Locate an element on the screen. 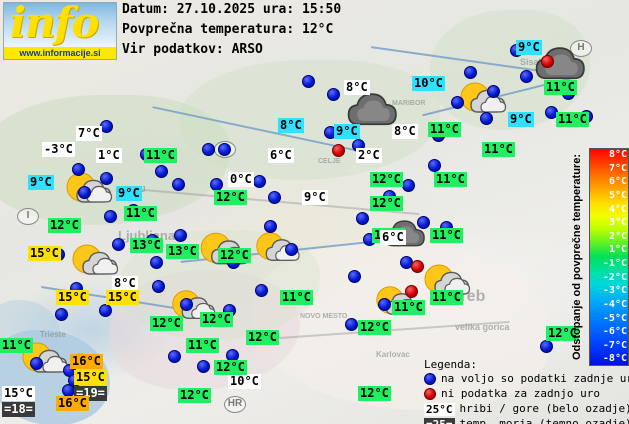 The height and width of the screenshot is (424, 629). header-date-line: Datum: 27.10.2025 ura: 15:50 is located at coordinates (232, 9).